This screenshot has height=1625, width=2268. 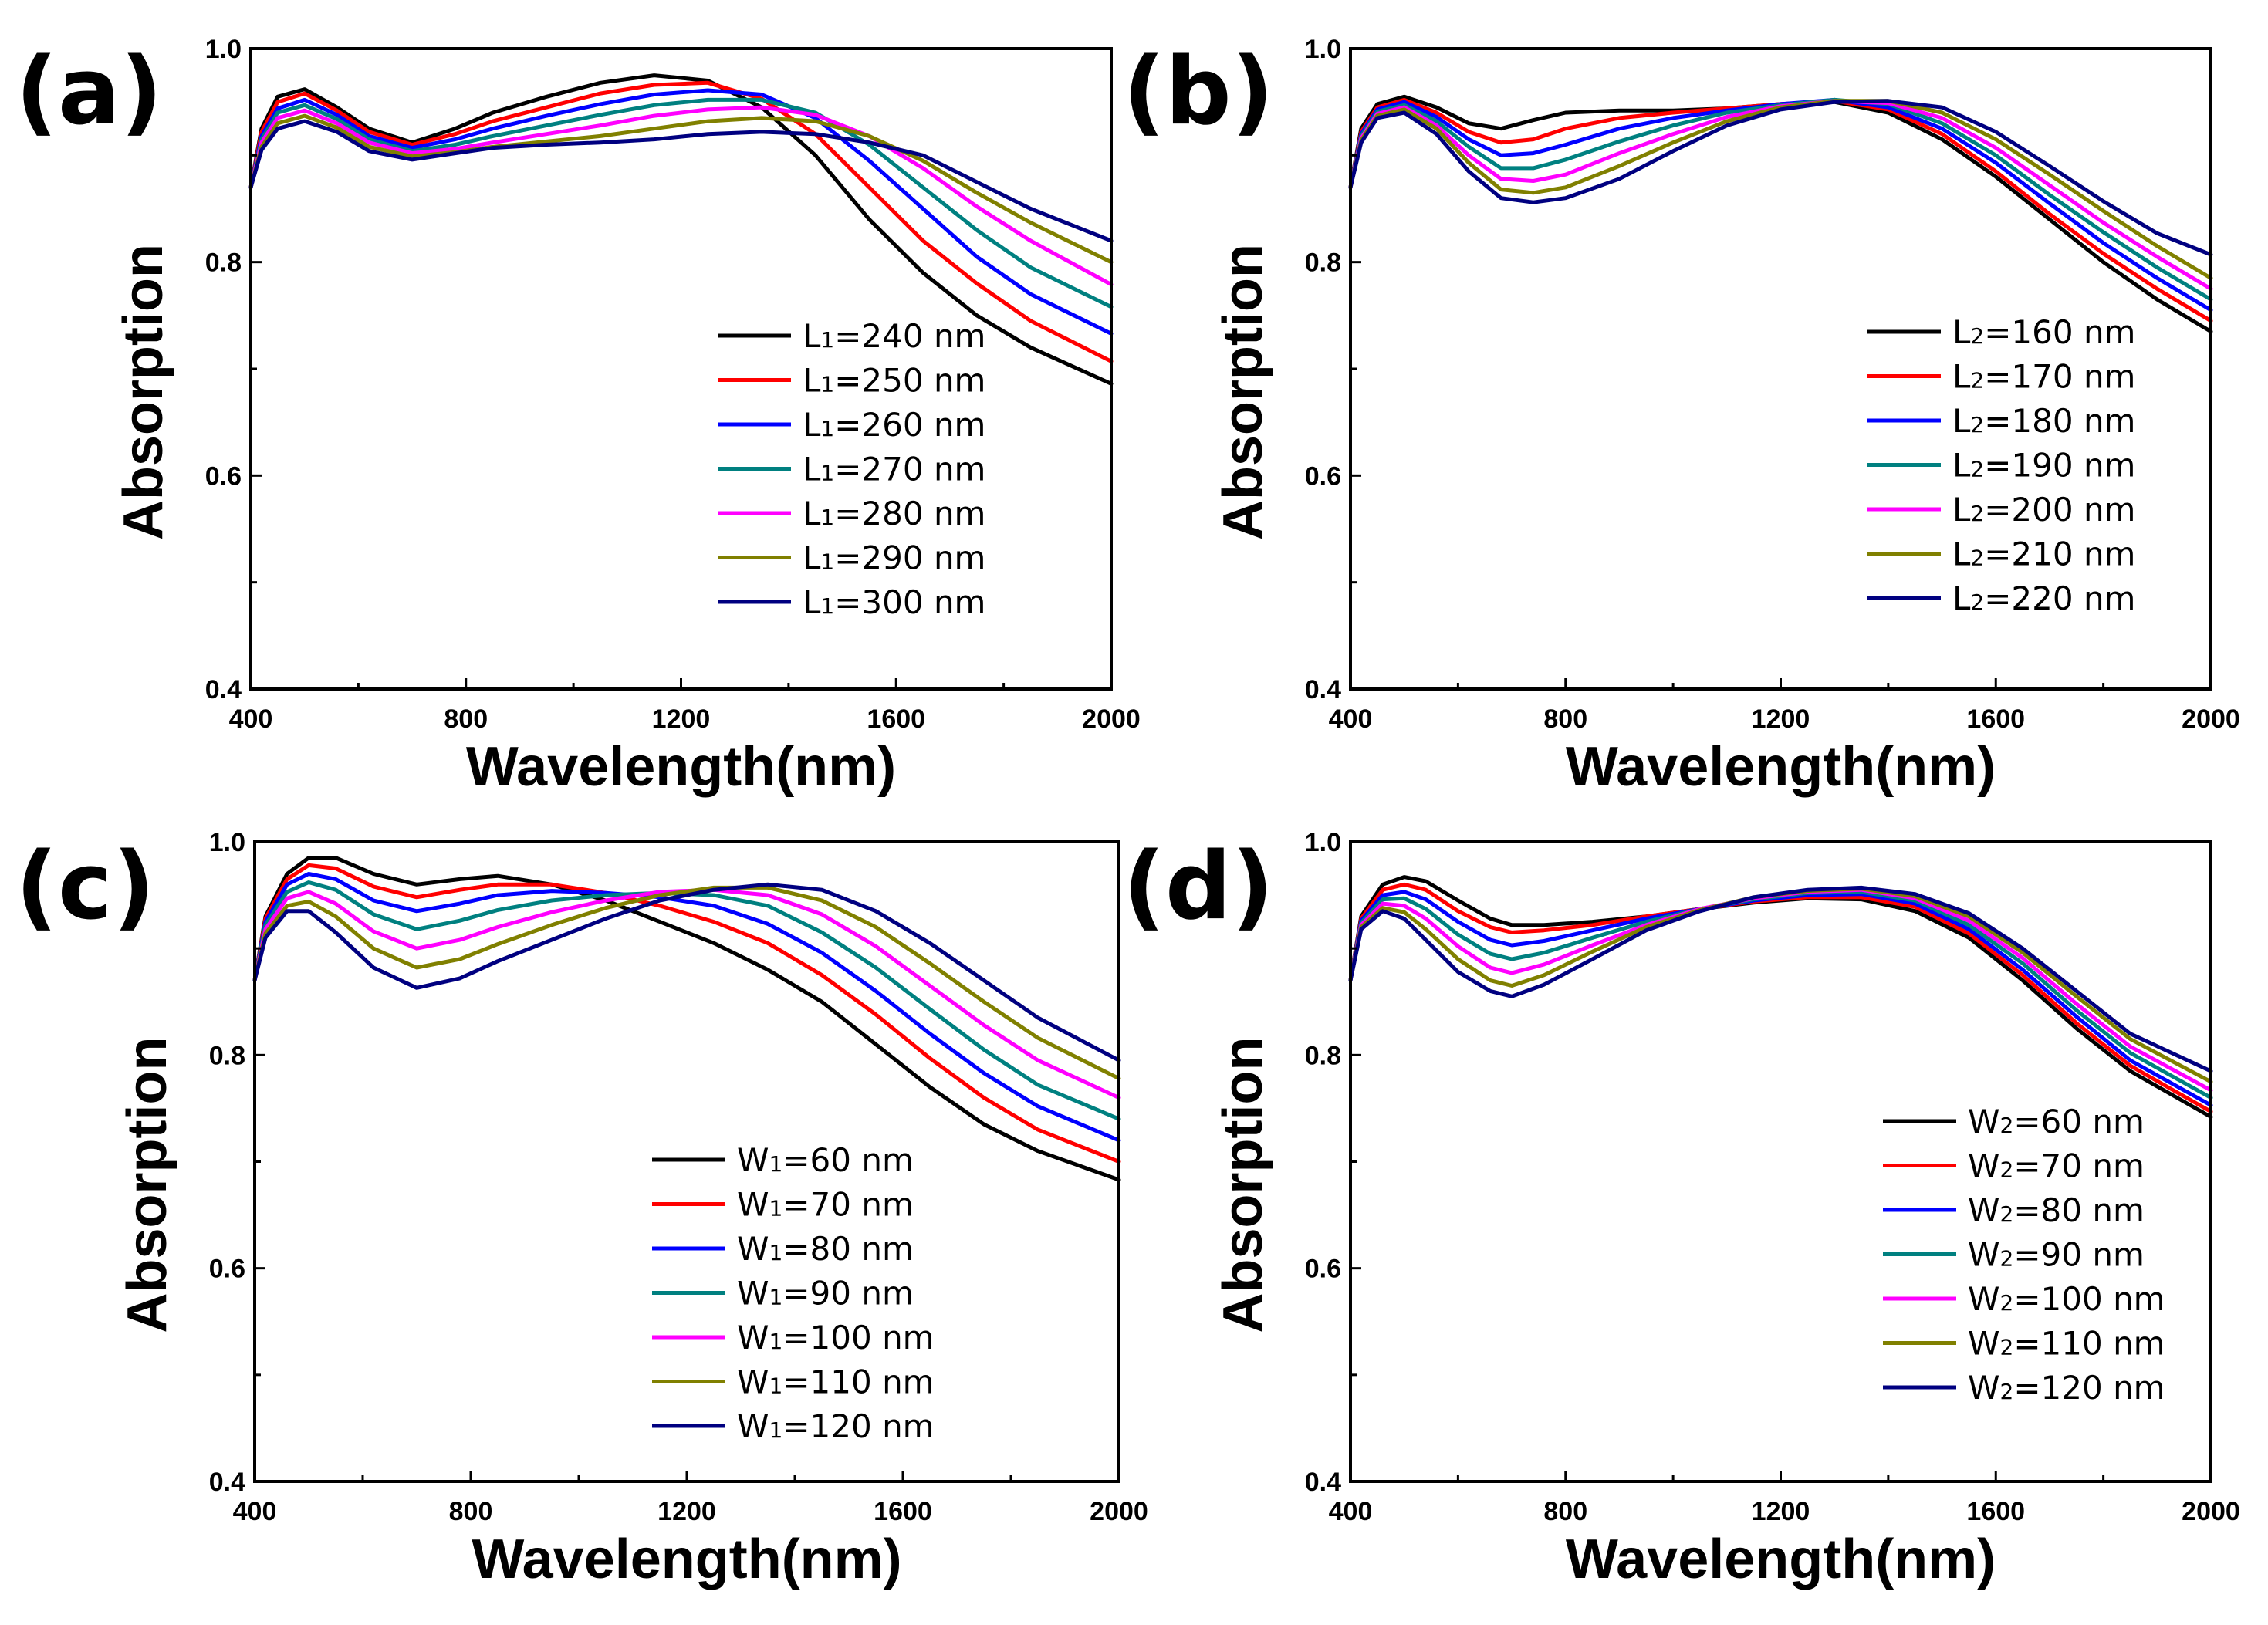 What do you see at coordinates (909, 469) in the screenshot?
I see `legend-value: =270 nm` at bounding box center [909, 469].